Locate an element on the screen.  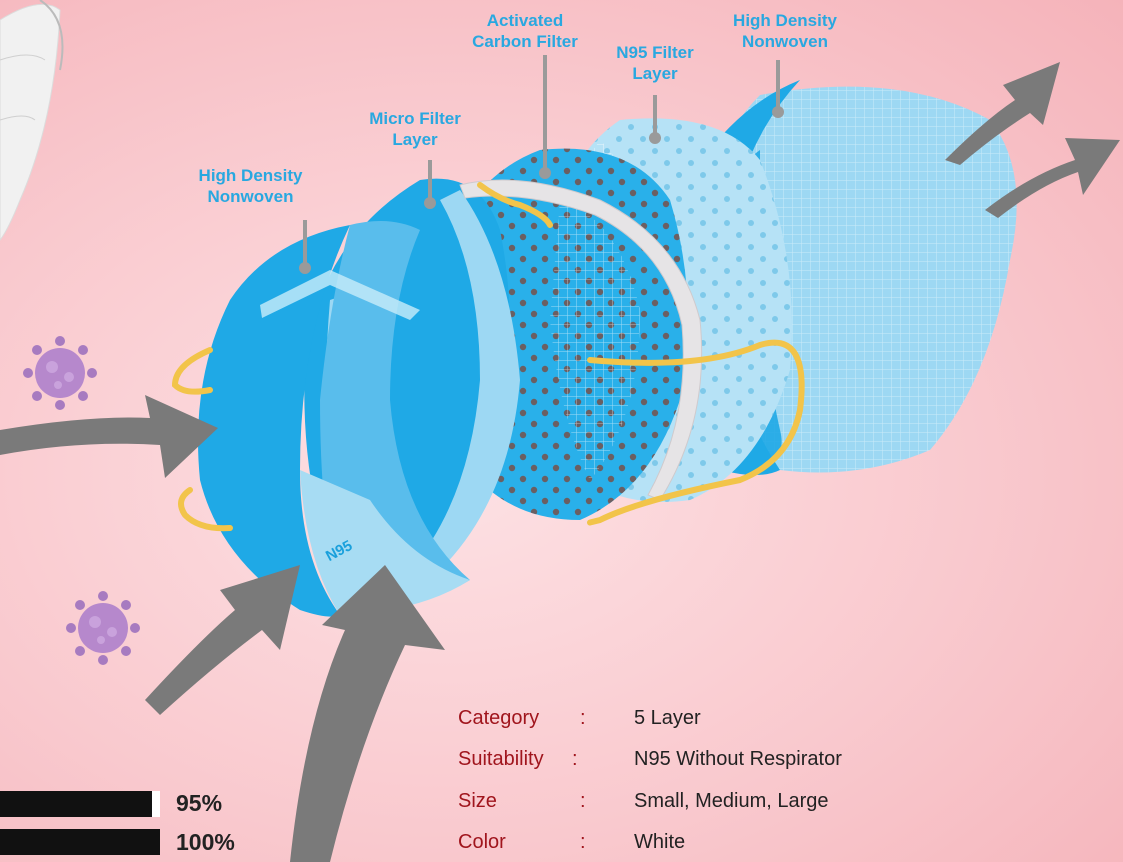
percent-label-95: 95% is located at coordinates (199, 803).